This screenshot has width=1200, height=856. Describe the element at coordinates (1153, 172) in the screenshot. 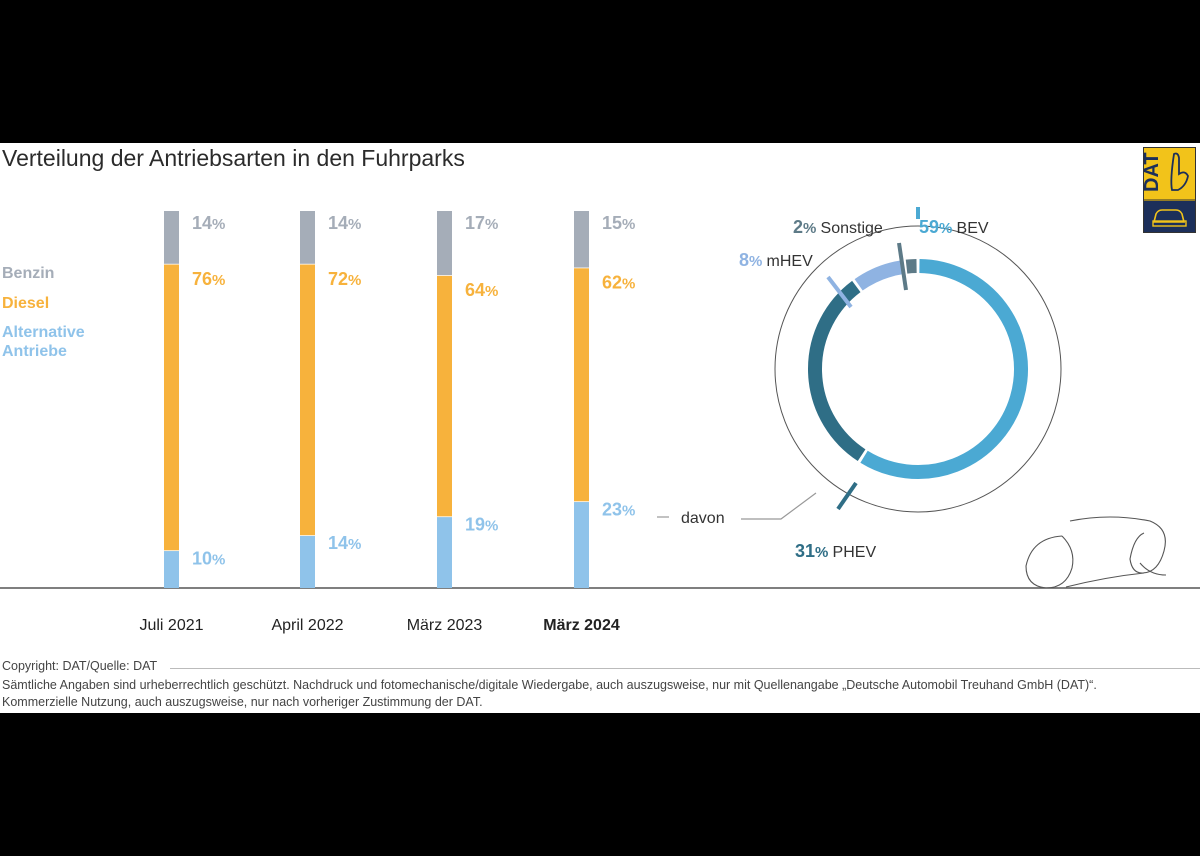

I see `logo-text: DAT` at that location.